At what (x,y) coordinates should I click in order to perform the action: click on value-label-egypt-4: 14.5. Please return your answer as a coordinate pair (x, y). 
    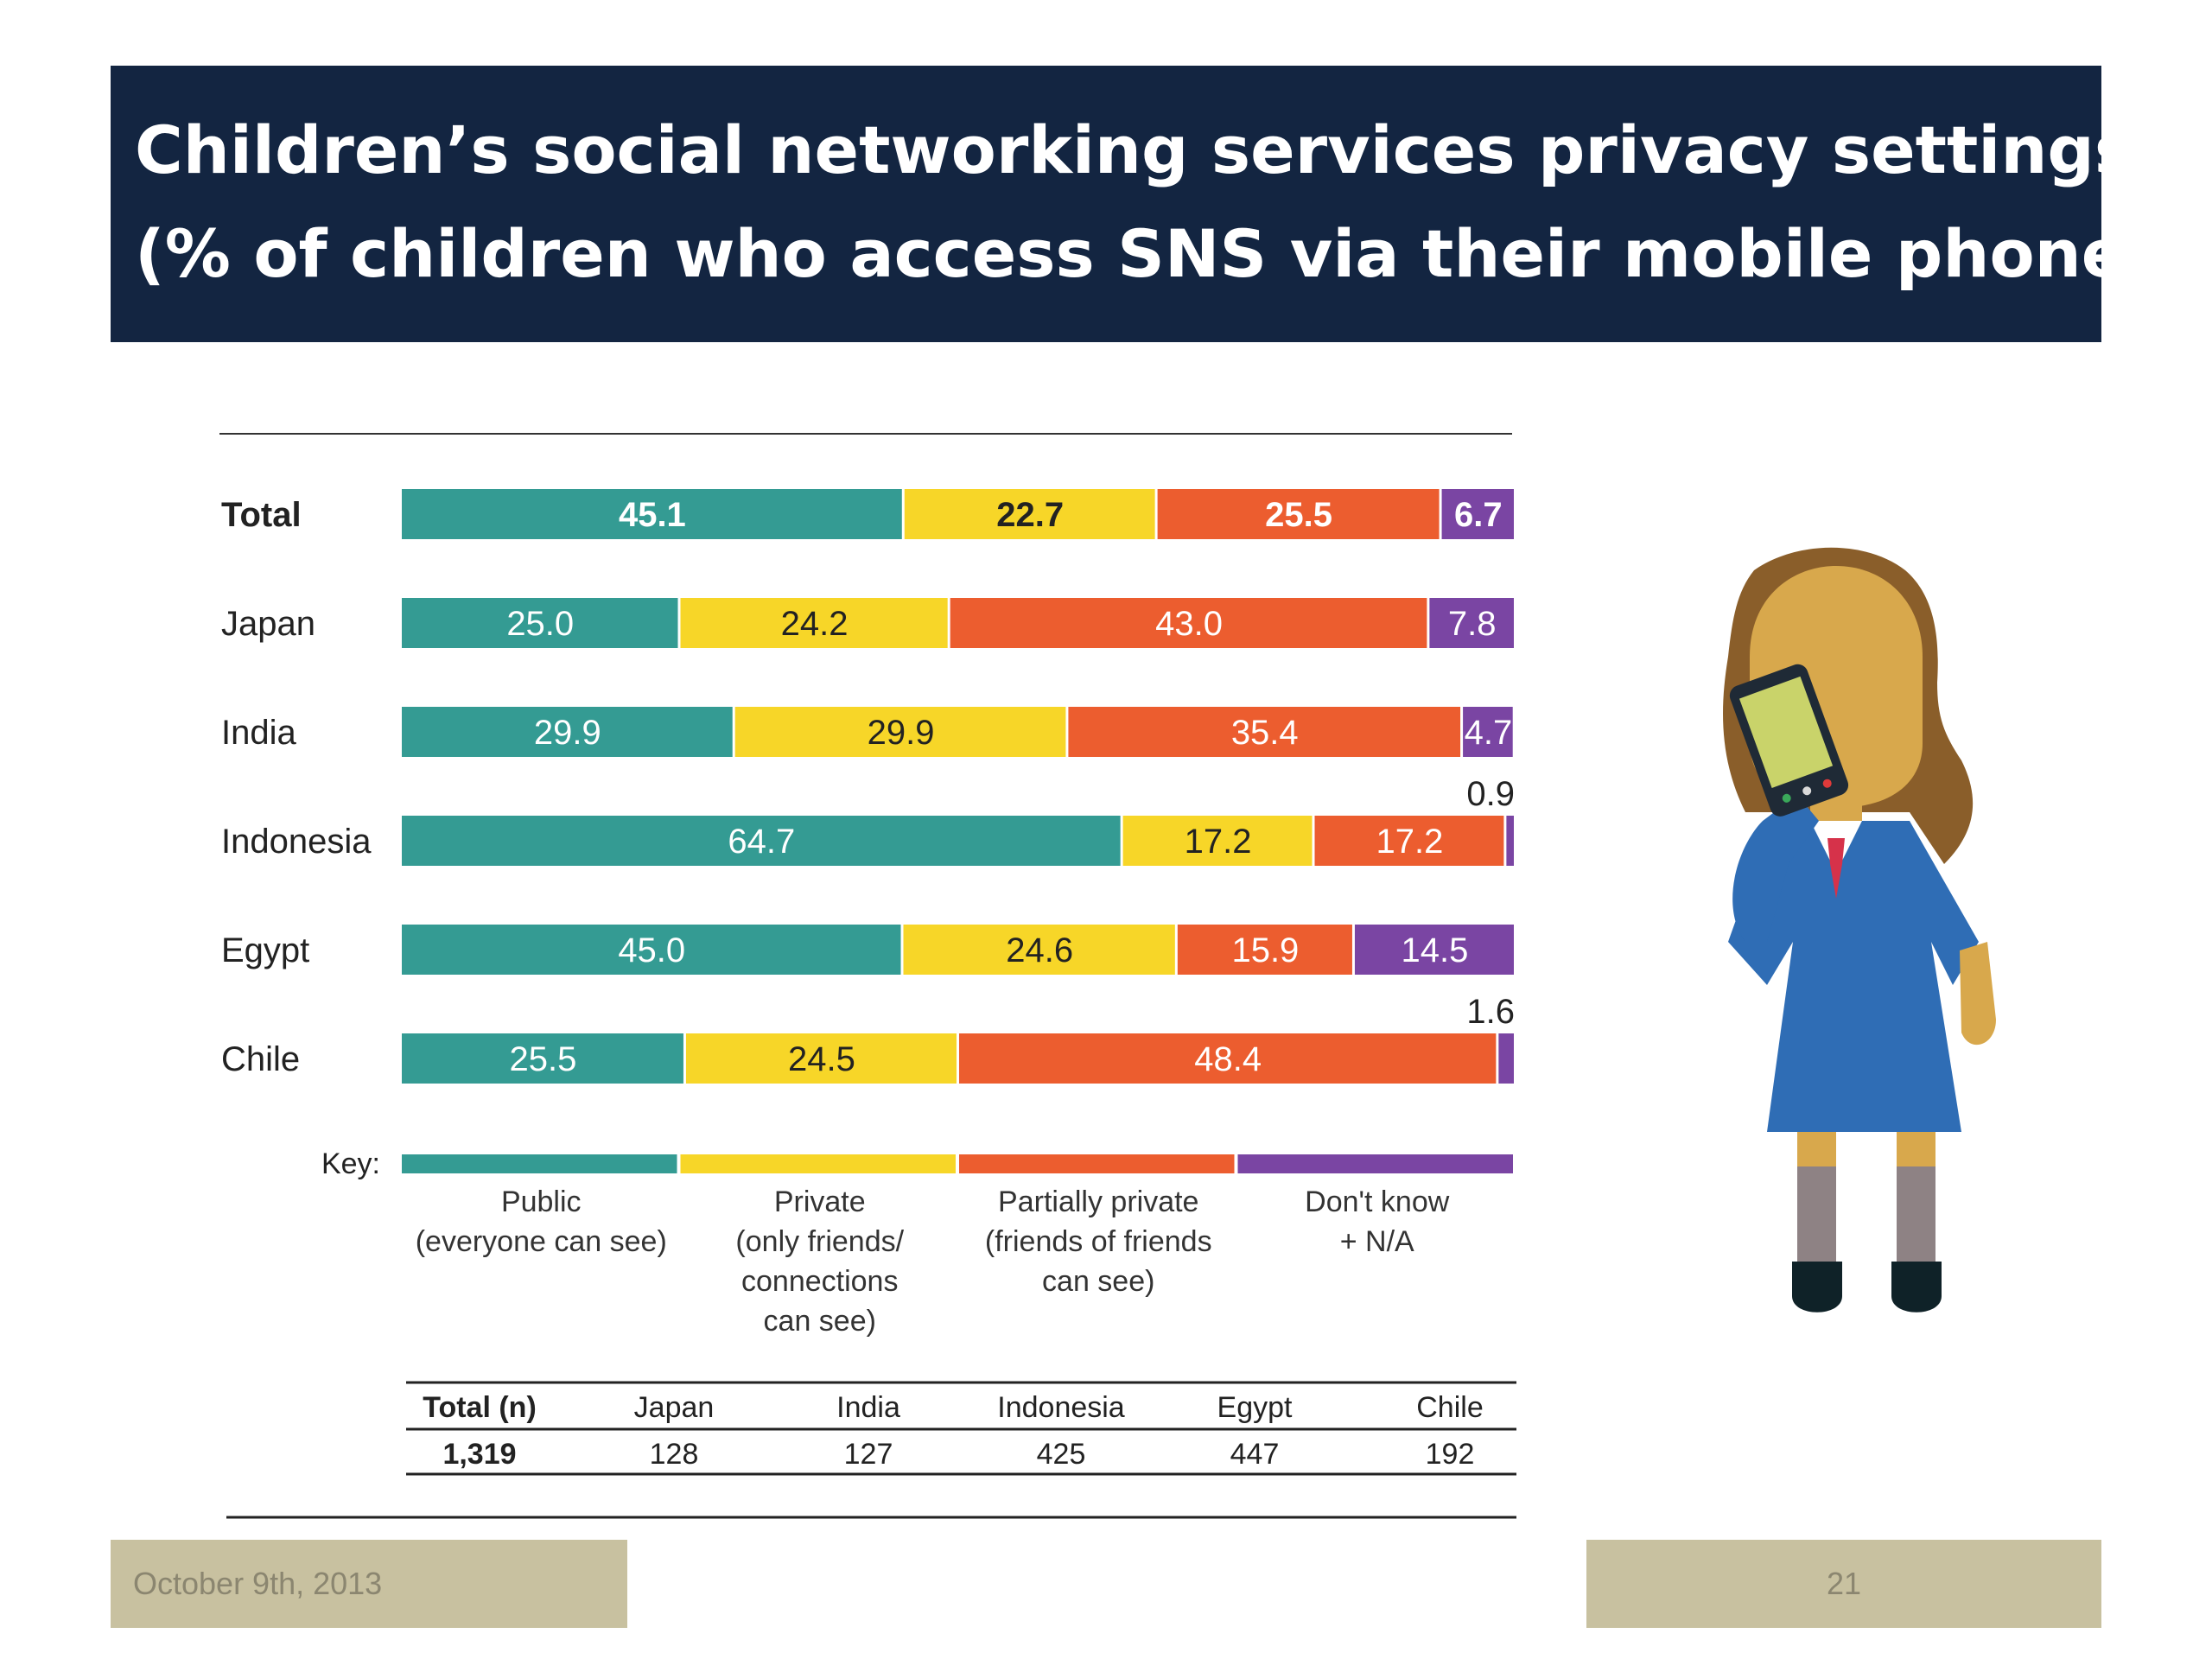
    Looking at the image, I should click on (1435, 950).